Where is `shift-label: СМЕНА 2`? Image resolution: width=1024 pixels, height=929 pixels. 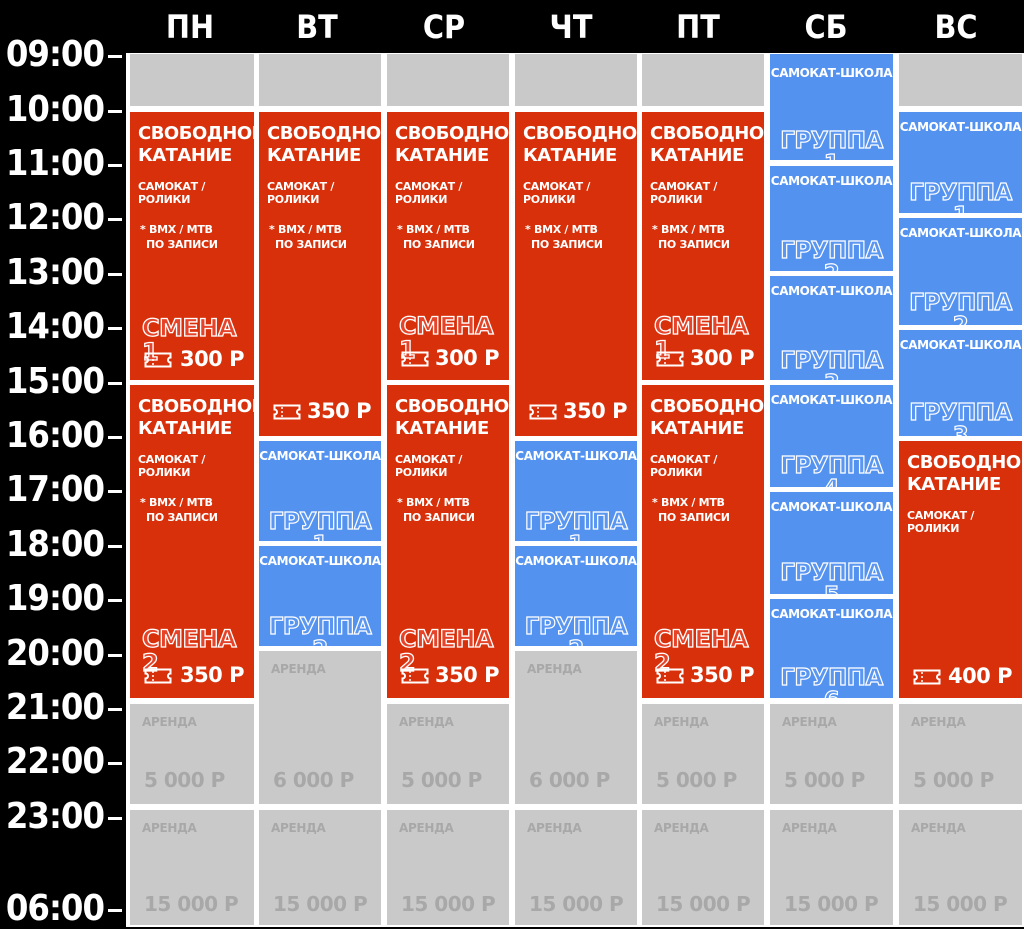 shift-label: СМЕНА 2 is located at coordinates (189, 651).